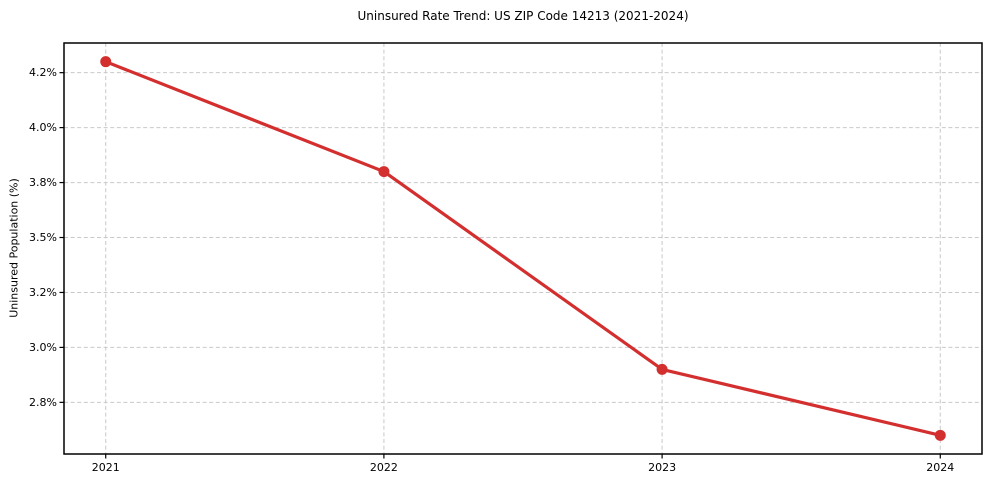 The height and width of the screenshot is (490, 989). What do you see at coordinates (940, 467) in the screenshot?
I see `x-tick-label: 2024` at bounding box center [940, 467].